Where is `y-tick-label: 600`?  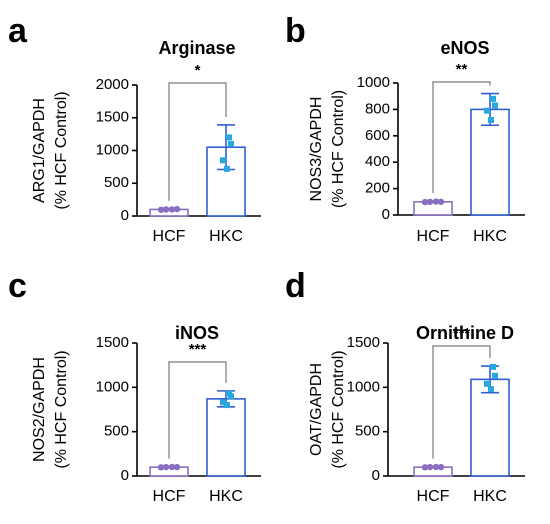 y-tick-label: 600 is located at coordinates (377, 135).